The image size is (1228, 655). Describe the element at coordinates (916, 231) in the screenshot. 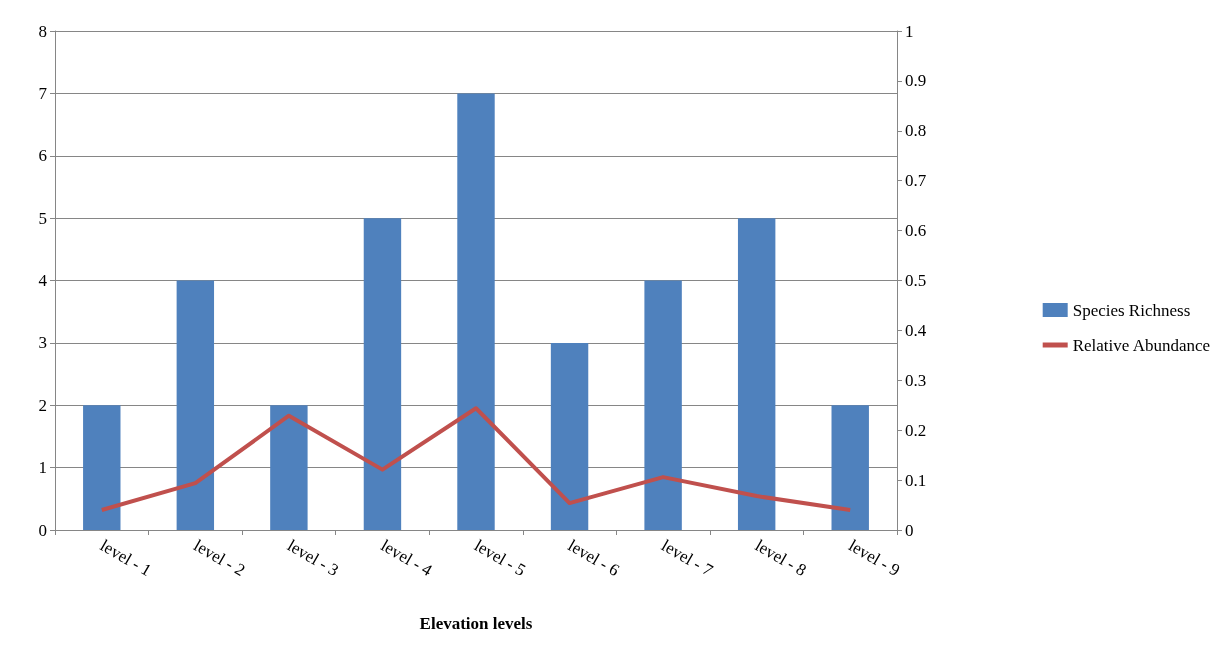

I see `y2-tick-label: 0.6` at that location.